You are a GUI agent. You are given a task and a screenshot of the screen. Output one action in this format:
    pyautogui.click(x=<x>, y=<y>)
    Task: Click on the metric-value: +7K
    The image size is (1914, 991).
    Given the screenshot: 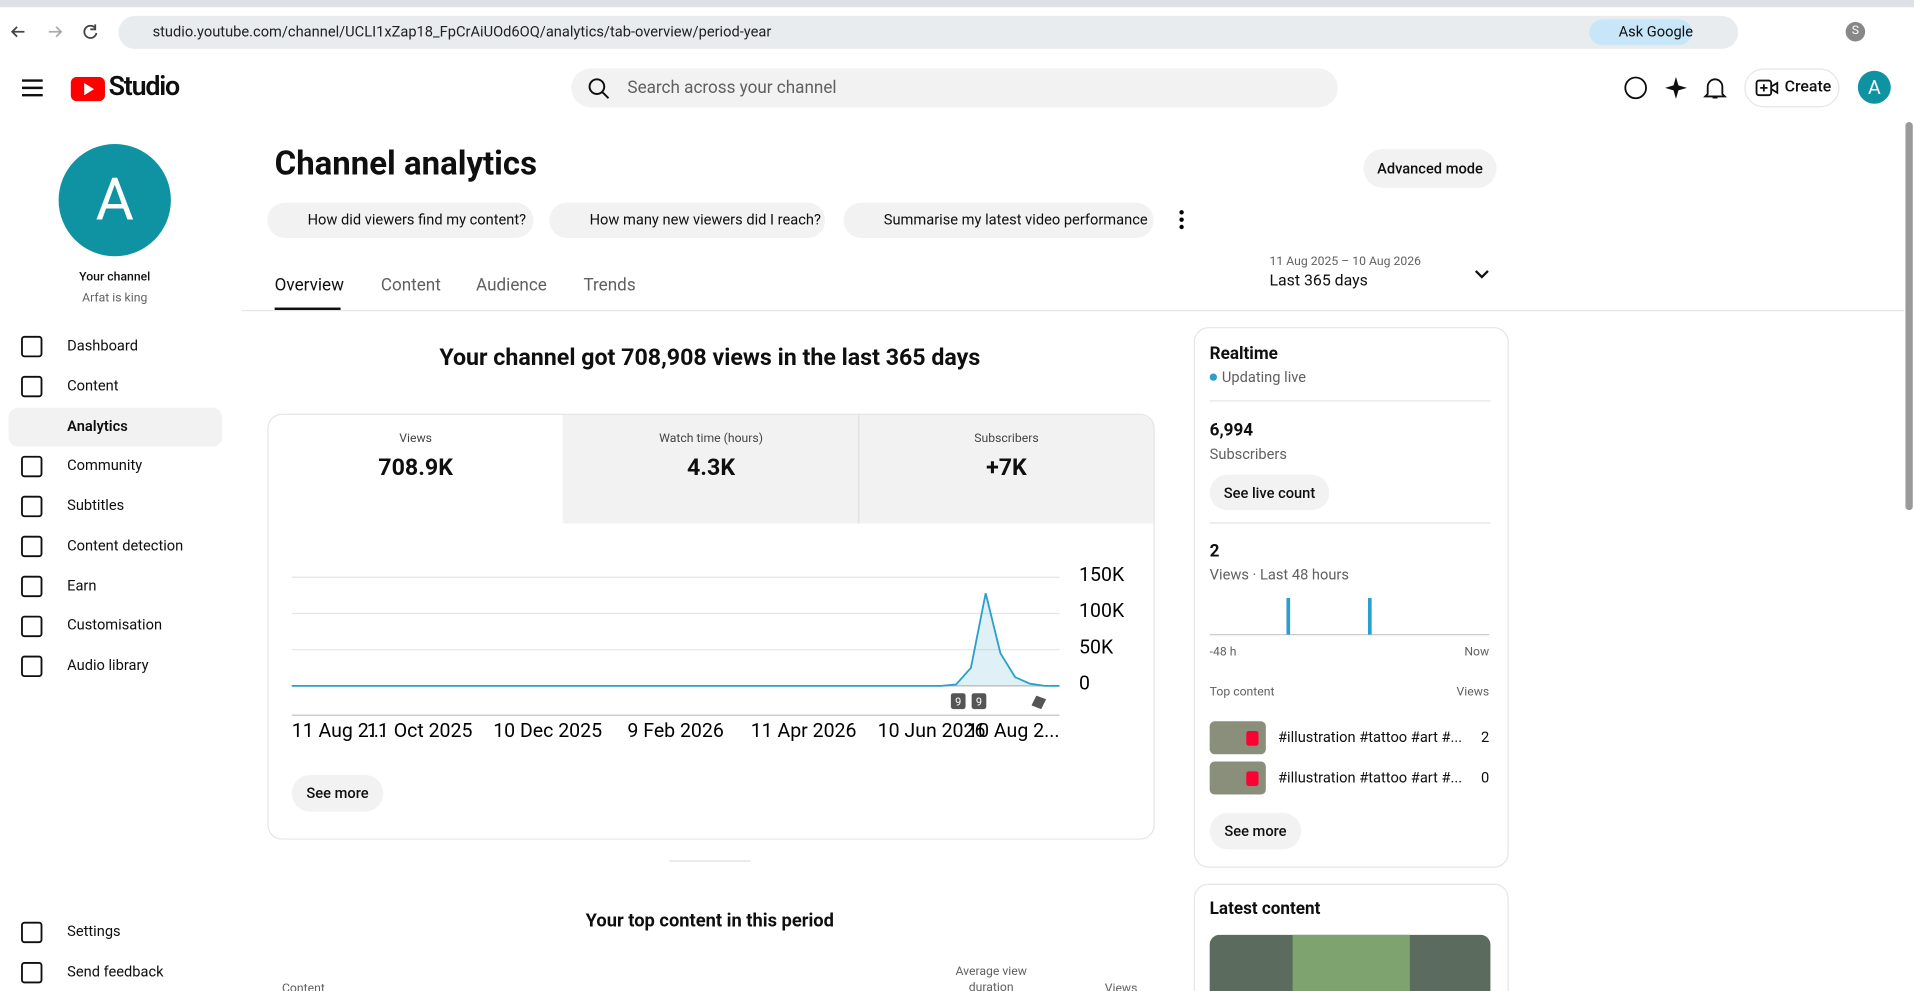 What is the action you would take?
    pyautogui.click(x=1006, y=466)
    